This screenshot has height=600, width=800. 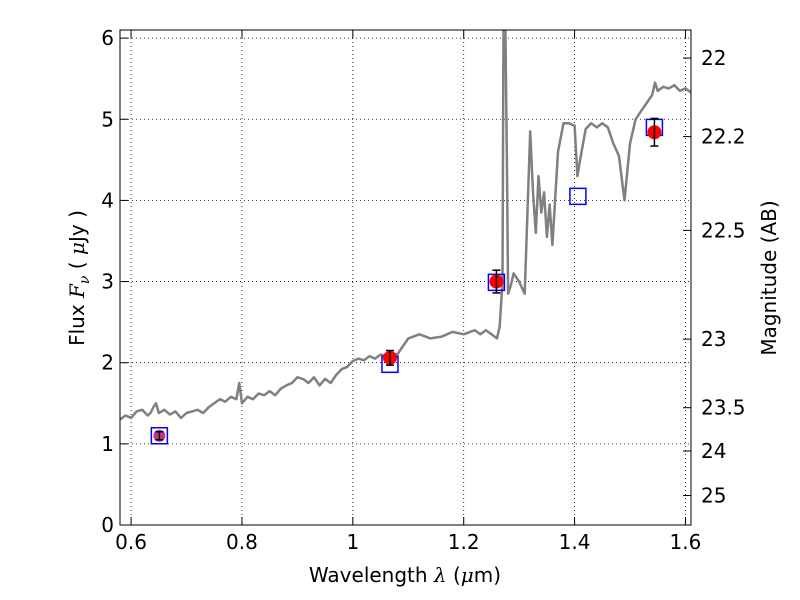 What do you see at coordinates (107, 38) in the screenshot?
I see `y-tick-label: 6` at bounding box center [107, 38].